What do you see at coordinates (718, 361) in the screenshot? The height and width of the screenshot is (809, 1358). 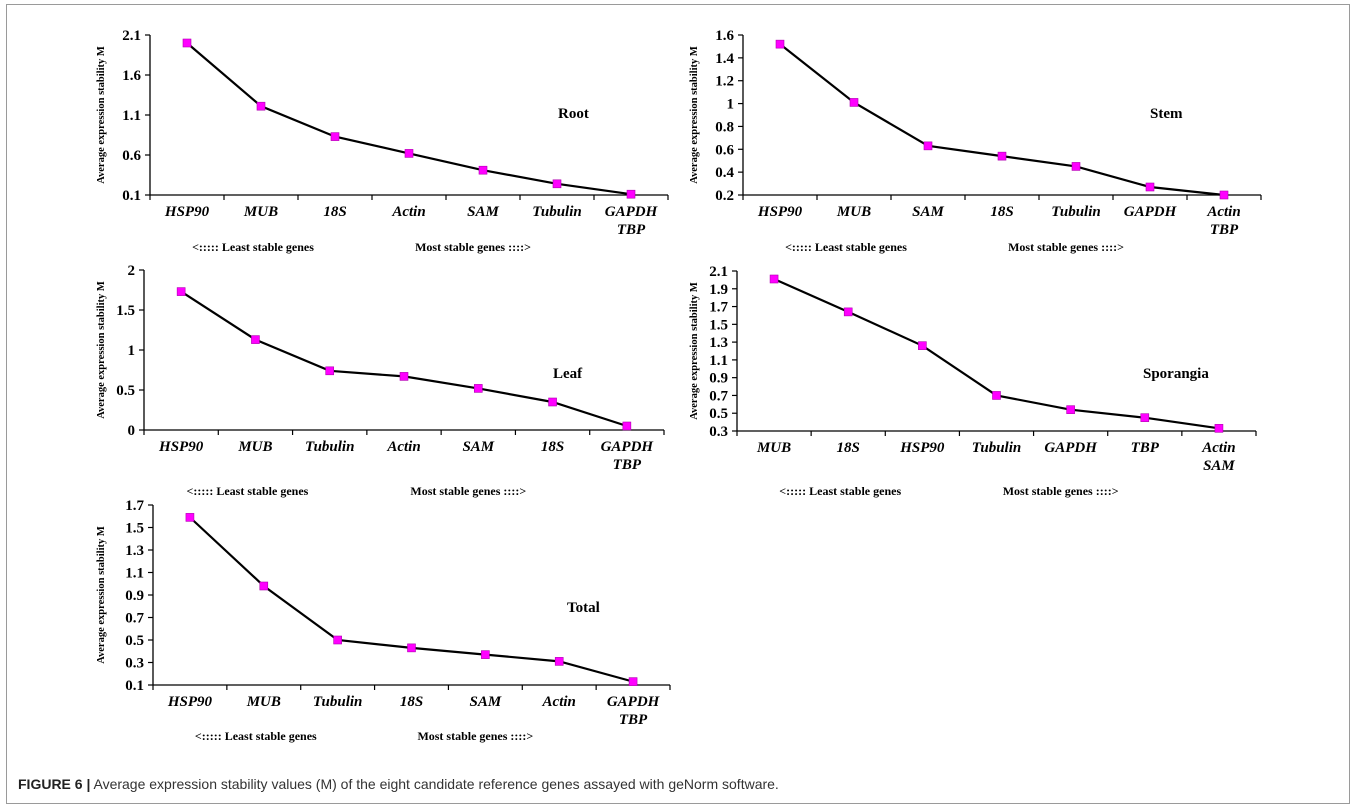 I see `y-tick-label: 1.1` at bounding box center [718, 361].